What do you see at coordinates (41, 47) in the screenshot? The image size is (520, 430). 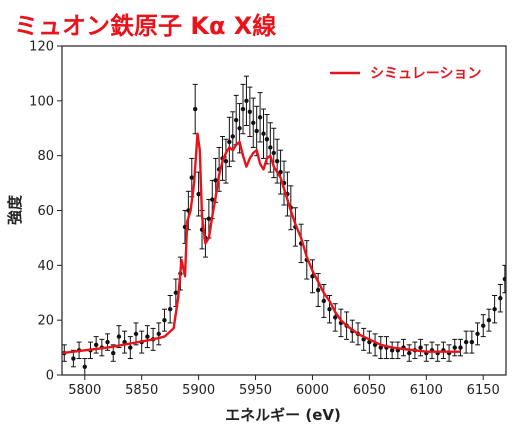 I see `y-tick-label: 120` at bounding box center [41, 47].